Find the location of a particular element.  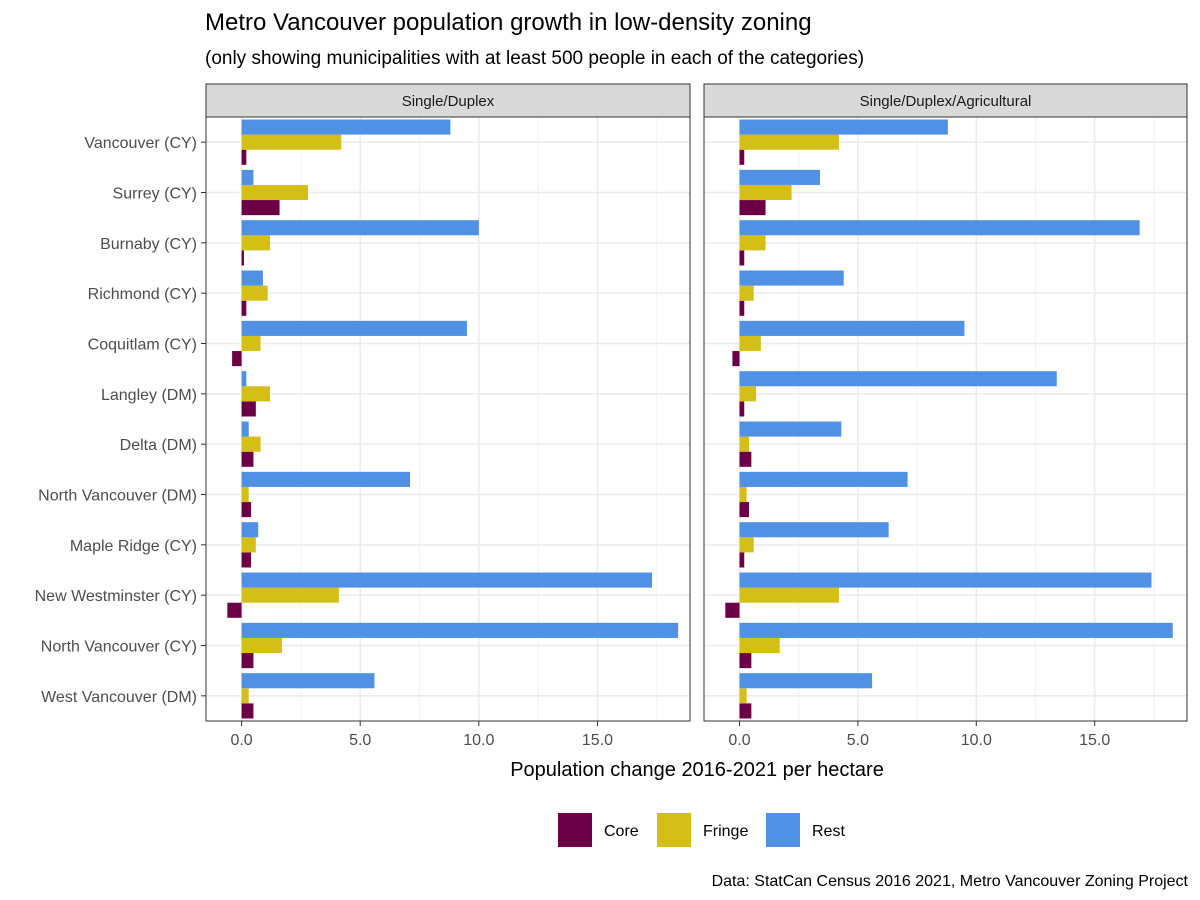

bar-core-surrey-cy is located at coordinates (752, 208).